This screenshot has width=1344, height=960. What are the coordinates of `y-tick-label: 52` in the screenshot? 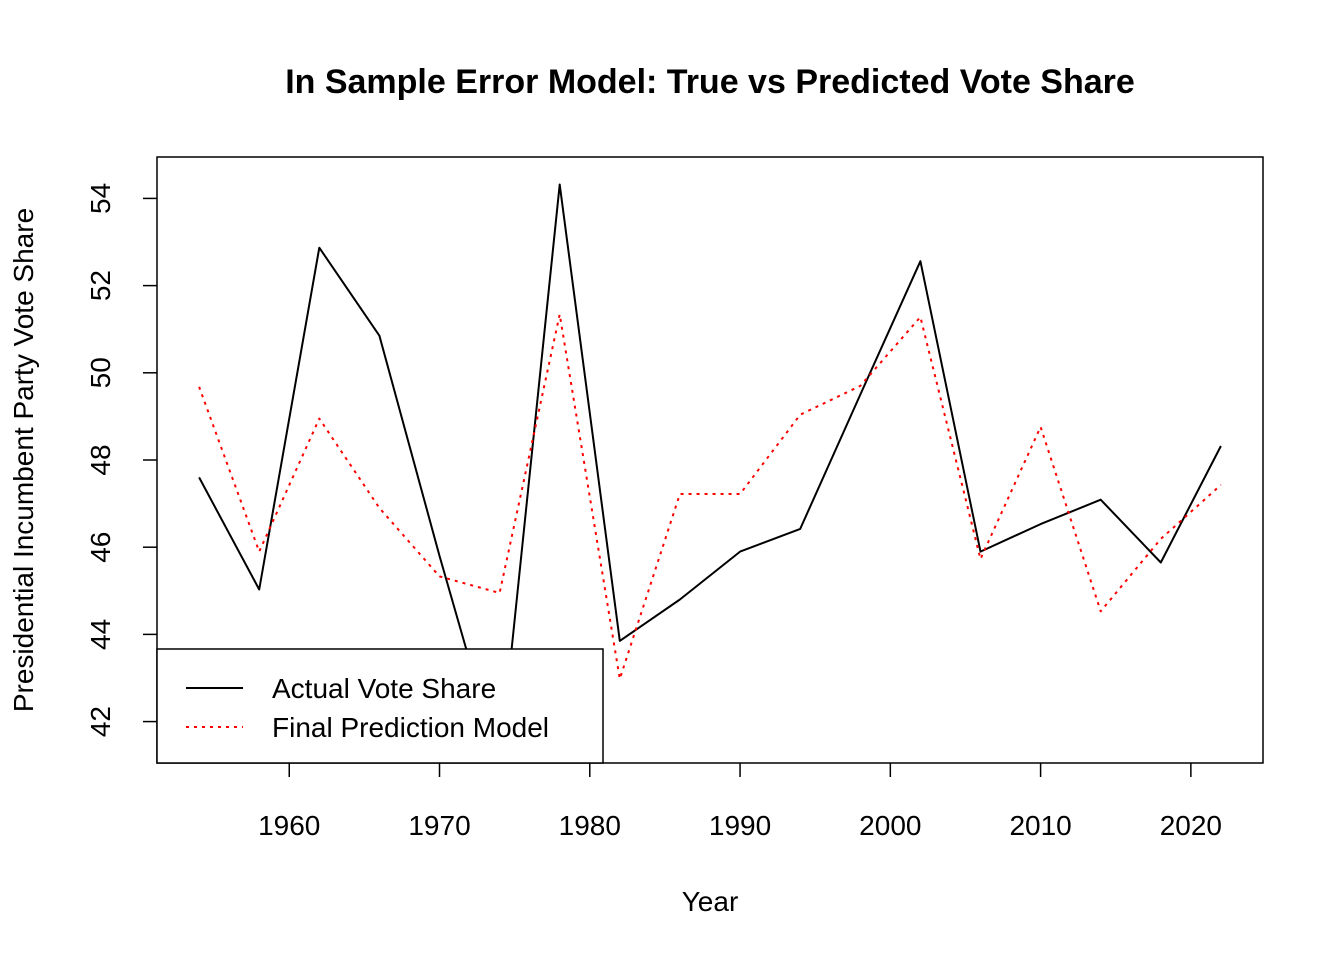 It's located at (100, 285).